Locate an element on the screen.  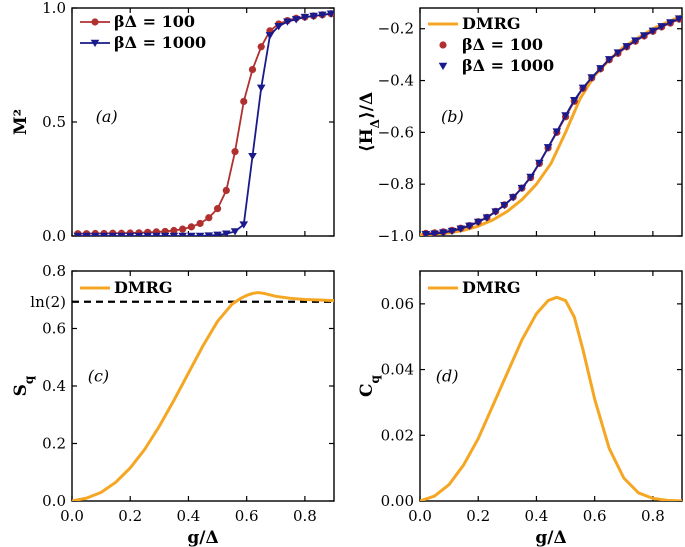
y-tick-label: 1.0 is located at coordinates (54, 8).